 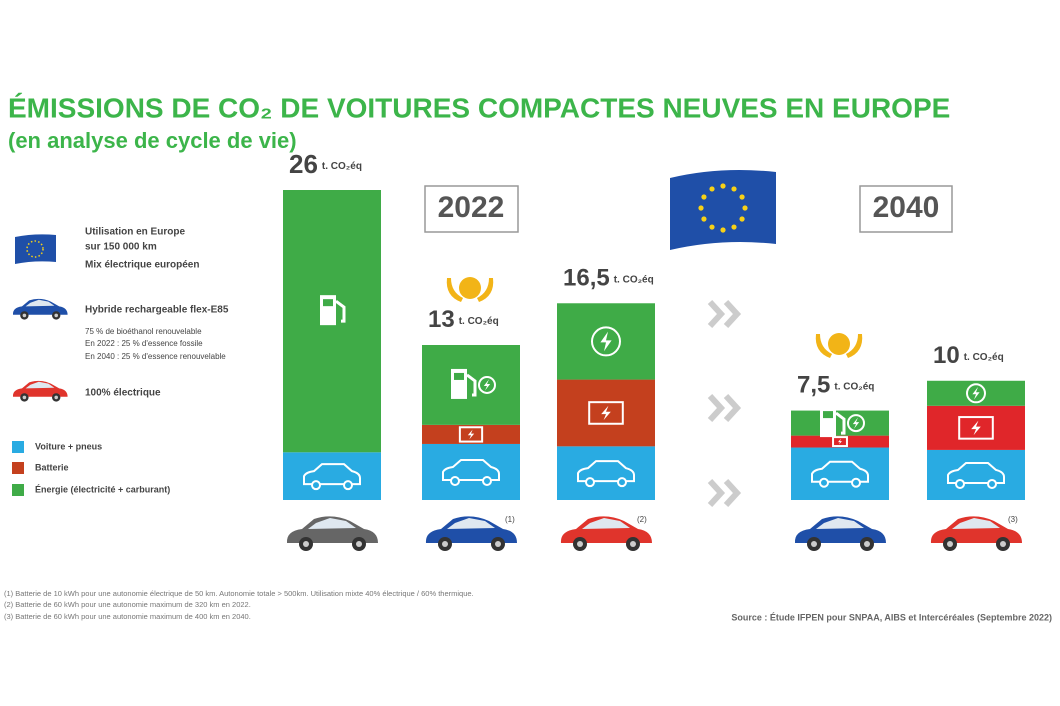 What do you see at coordinates (52, 467) in the screenshot?
I see `legend-label: Batterie` at bounding box center [52, 467].